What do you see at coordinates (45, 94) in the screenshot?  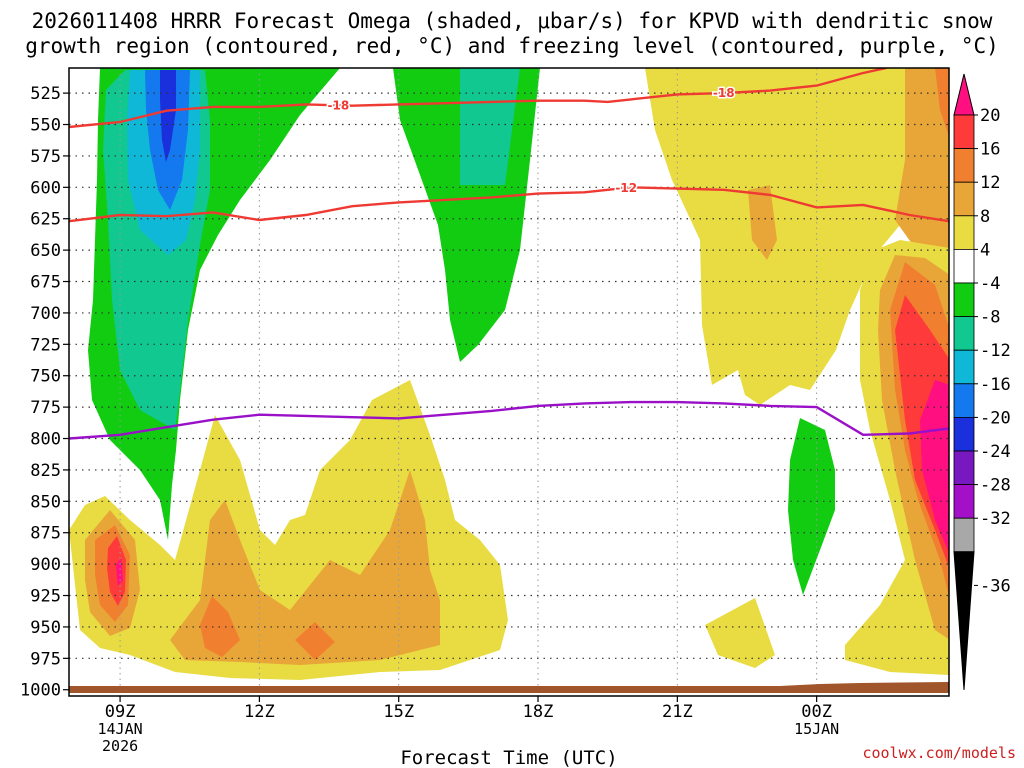 I see `y-tick-label: 525` at bounding box center [45, 94].